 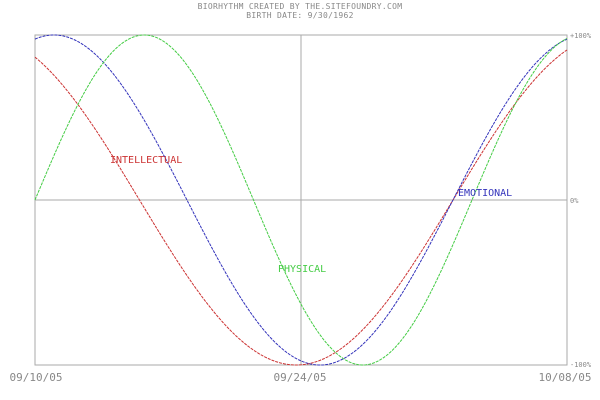 I want to click on ytick-label-bottom: -100%, so click(x=581, y=365).